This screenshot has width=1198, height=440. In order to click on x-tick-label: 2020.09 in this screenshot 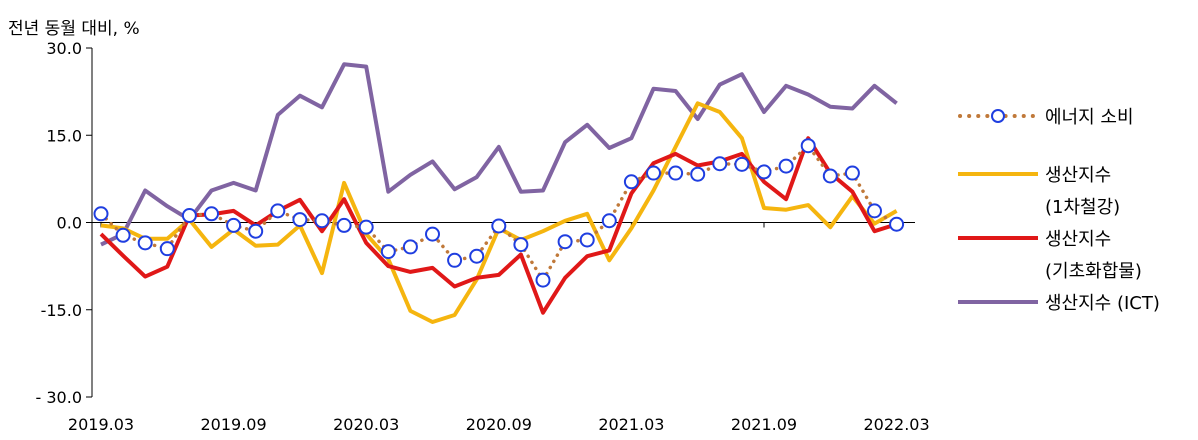, I will do `click(499, 424)`.